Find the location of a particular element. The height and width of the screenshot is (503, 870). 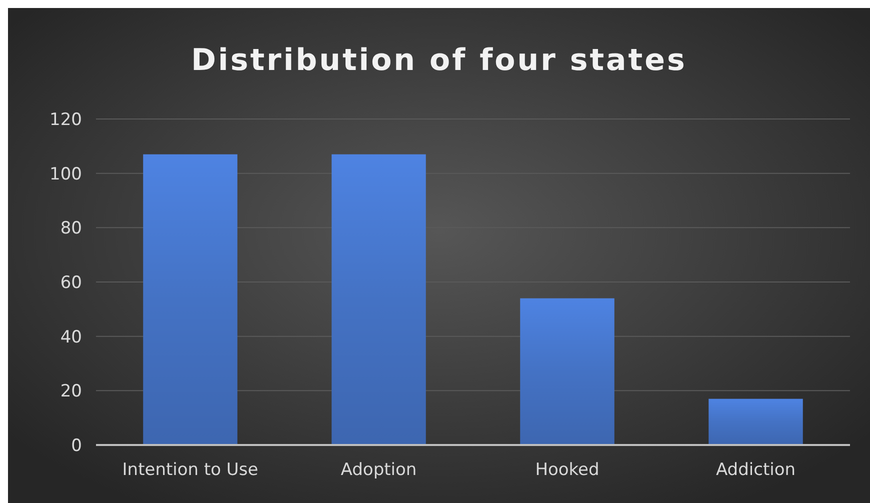

x-tick-label: Addiction is located at coordinates (756, 470).